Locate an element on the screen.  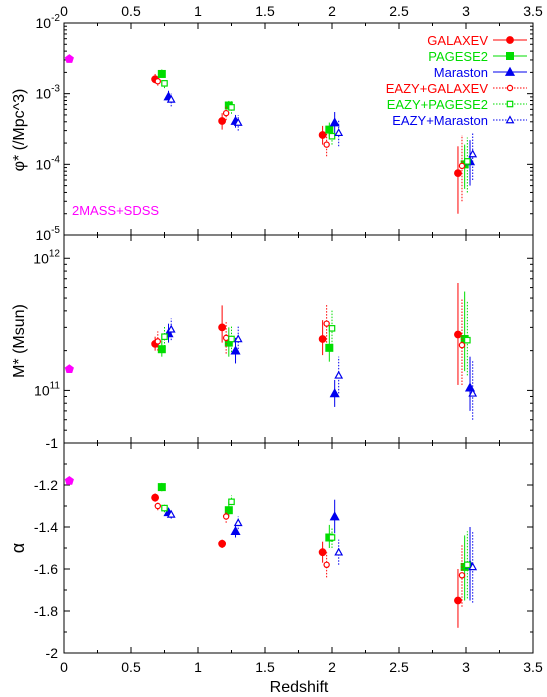
x-tick-label-top: 0.5 is located at coordinates (131, 11).